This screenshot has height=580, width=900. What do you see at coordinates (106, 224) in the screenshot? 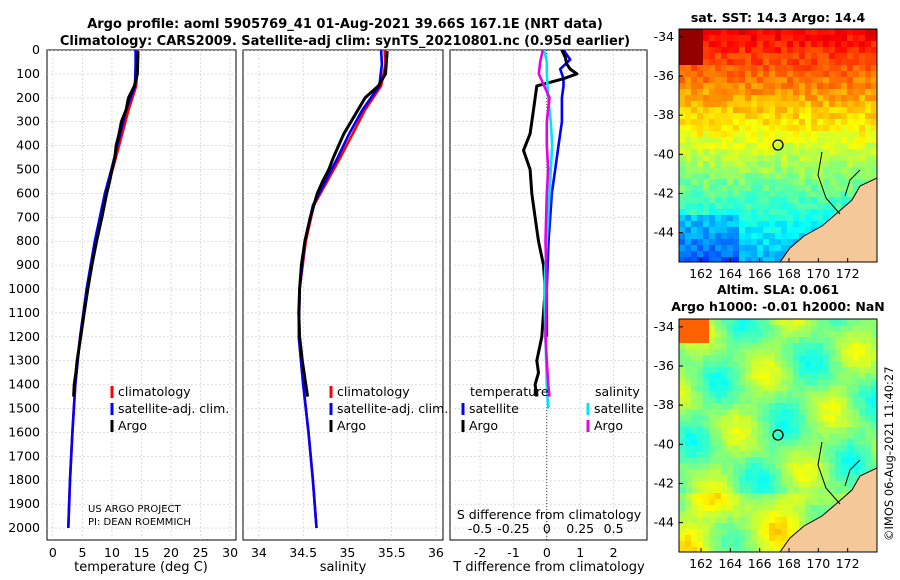
I see `series-argo` at bounding box center [106, 224].